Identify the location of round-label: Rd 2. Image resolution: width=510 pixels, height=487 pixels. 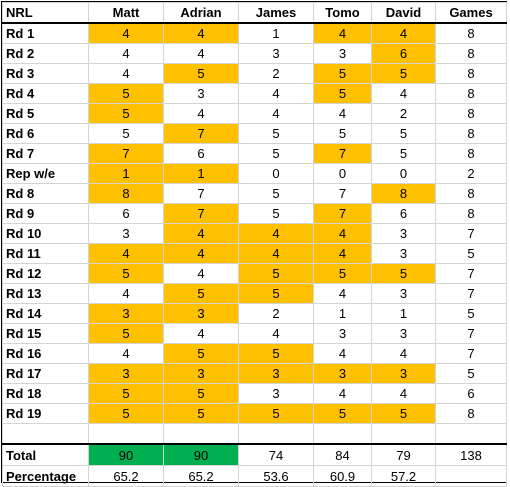
(45, 53).